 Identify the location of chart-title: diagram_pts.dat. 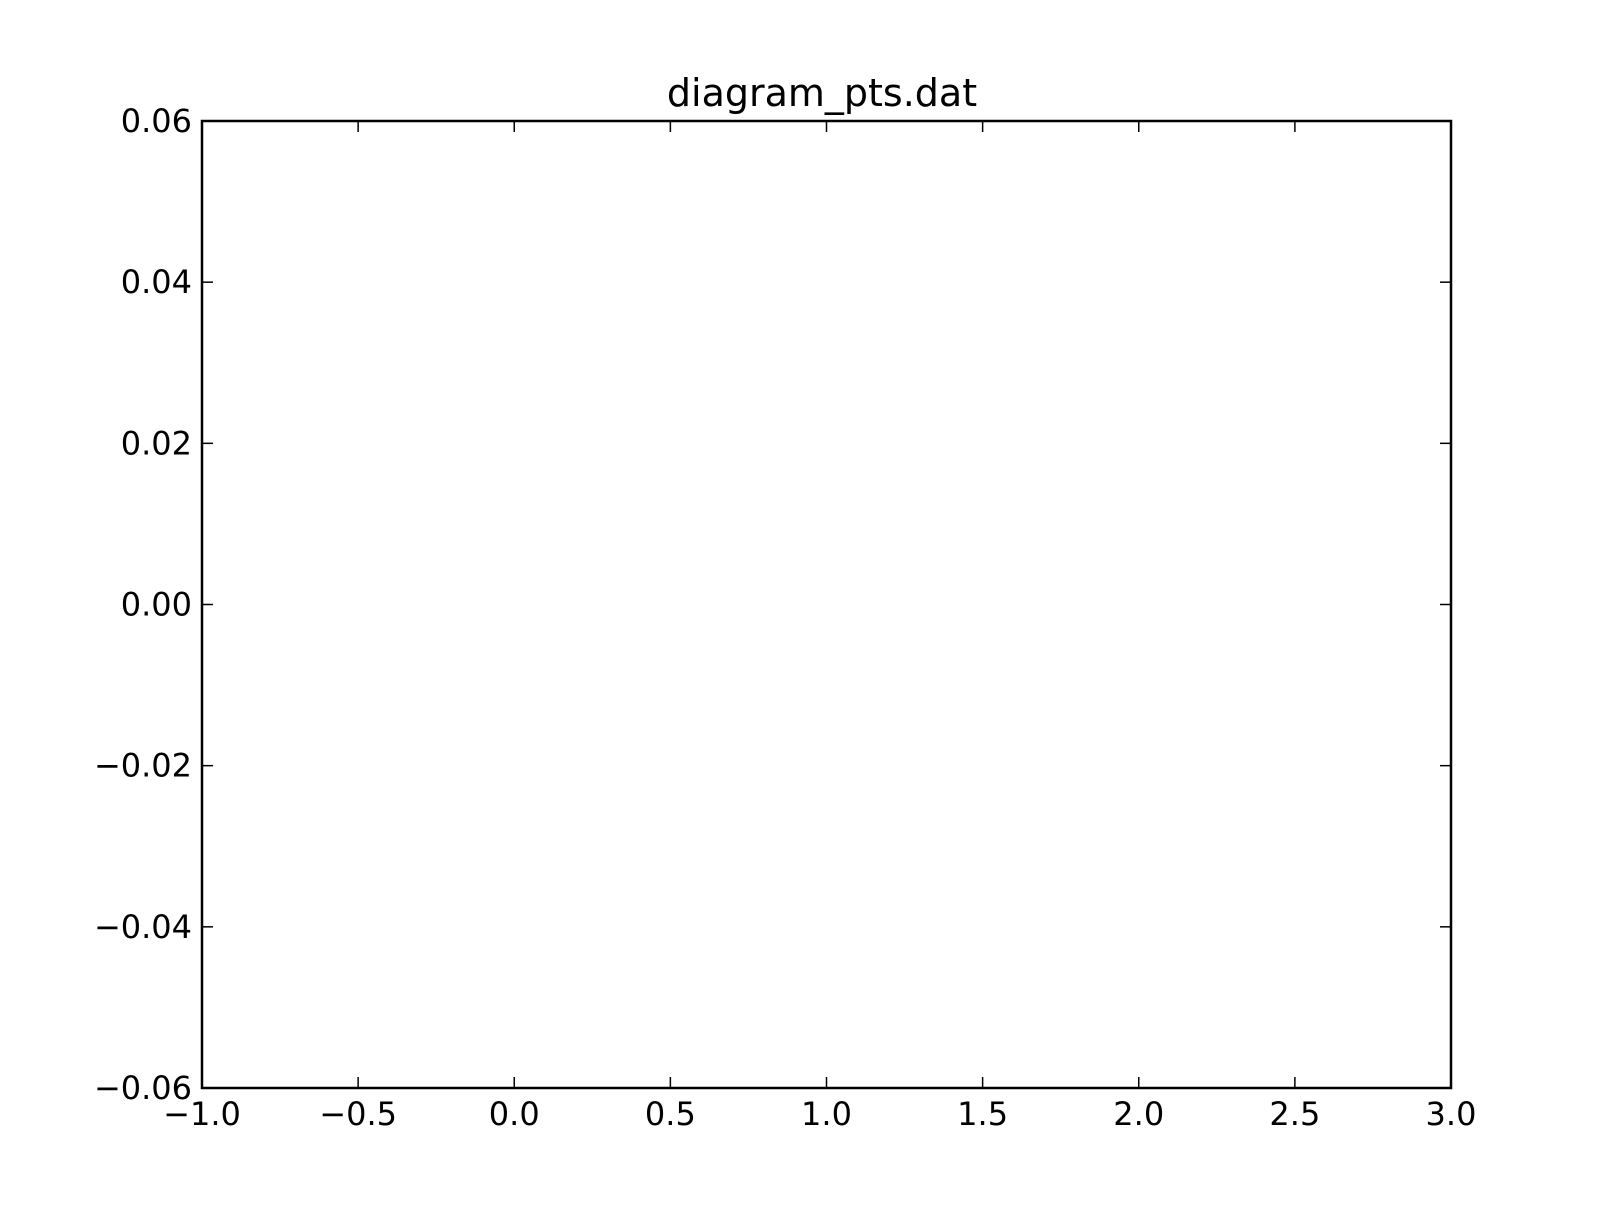
(822, 93).